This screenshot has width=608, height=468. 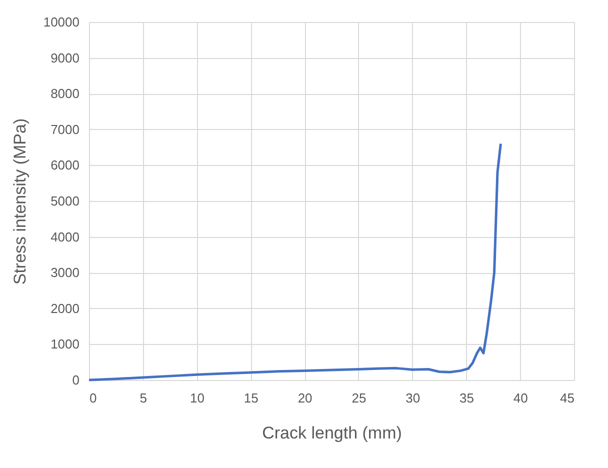 What do you see at coordinates (93, 398) in the screenshot?
I see `x-tick-label: 0` at bounding box center [93, 398].